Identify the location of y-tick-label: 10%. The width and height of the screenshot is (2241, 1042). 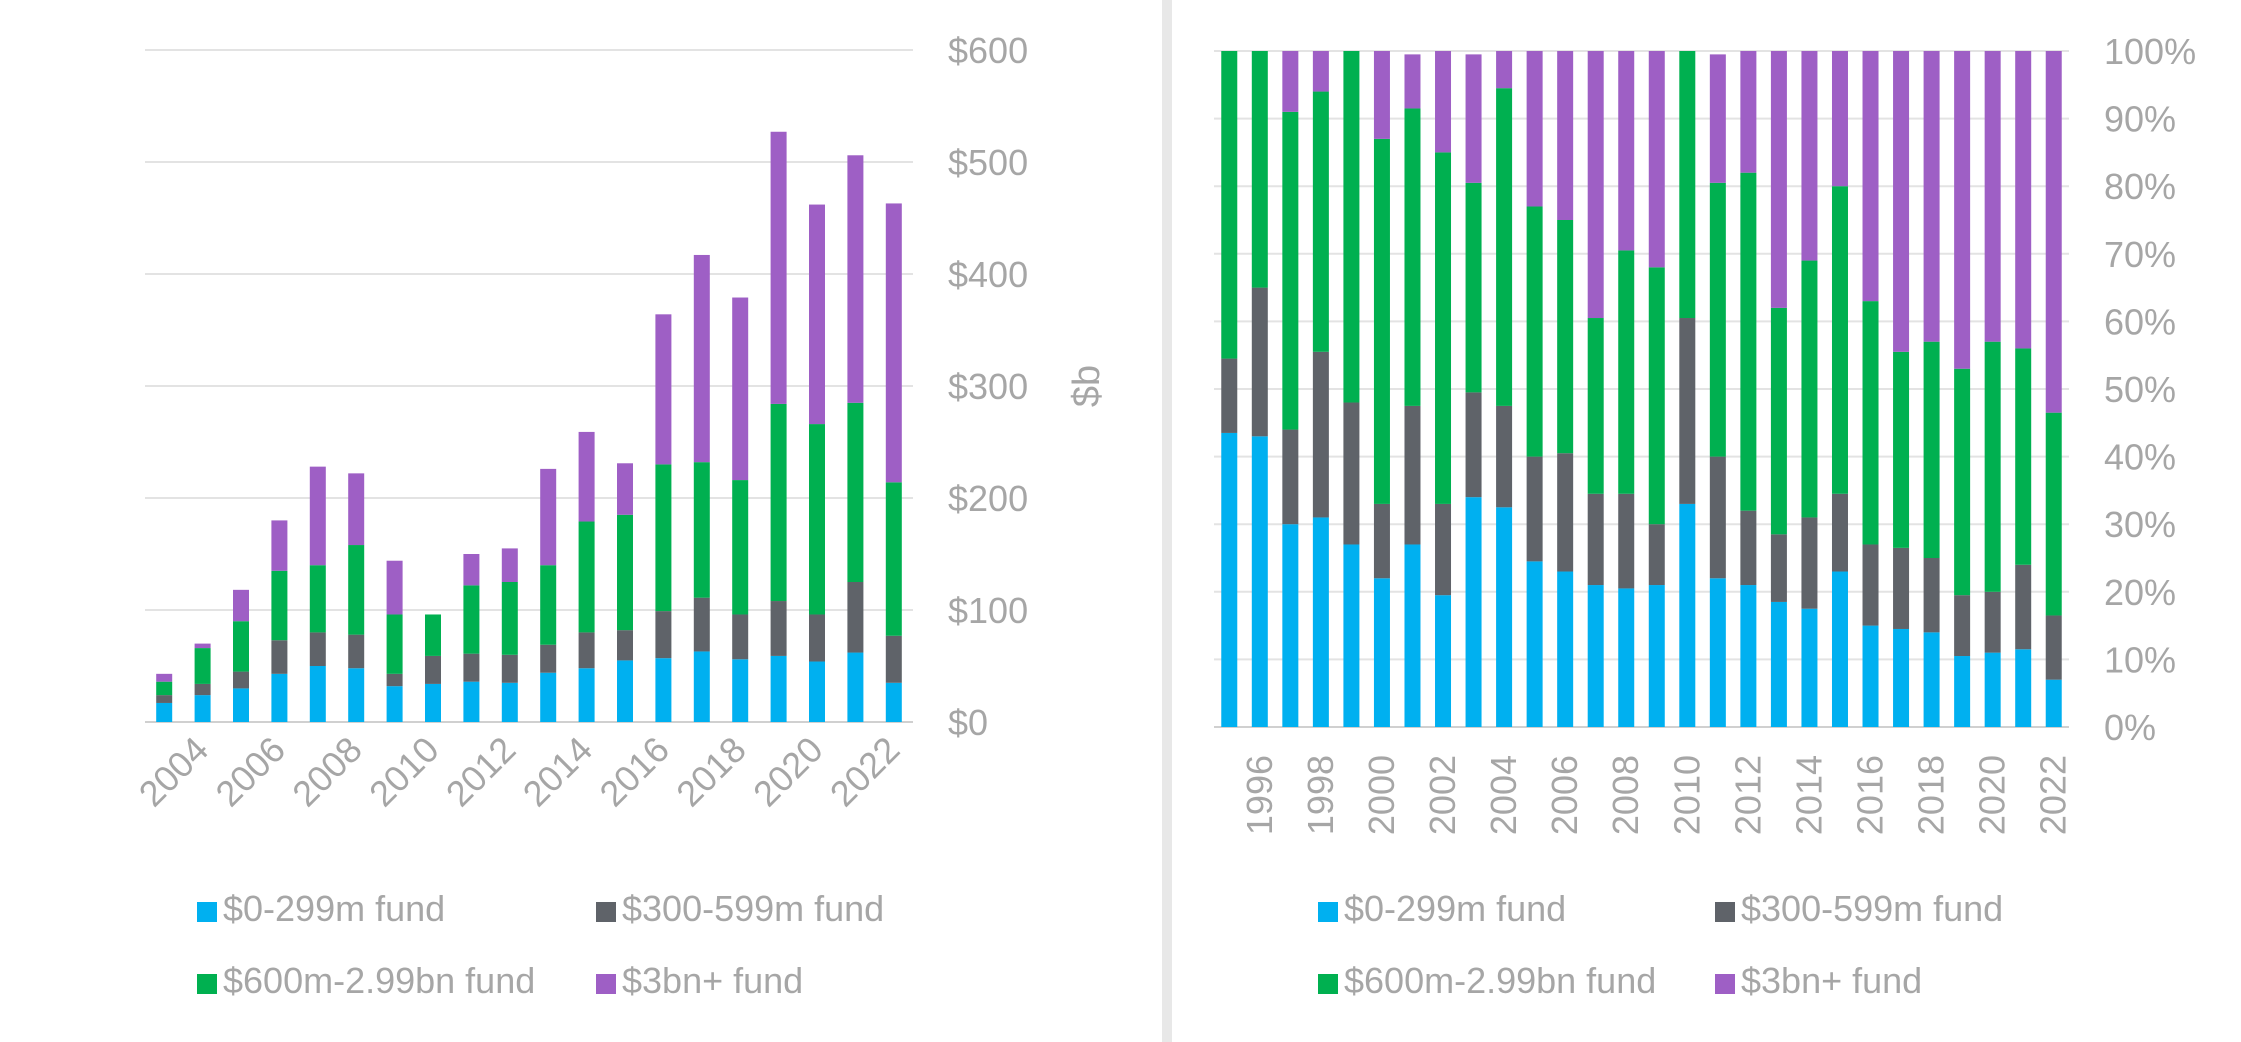
(2140, 659).